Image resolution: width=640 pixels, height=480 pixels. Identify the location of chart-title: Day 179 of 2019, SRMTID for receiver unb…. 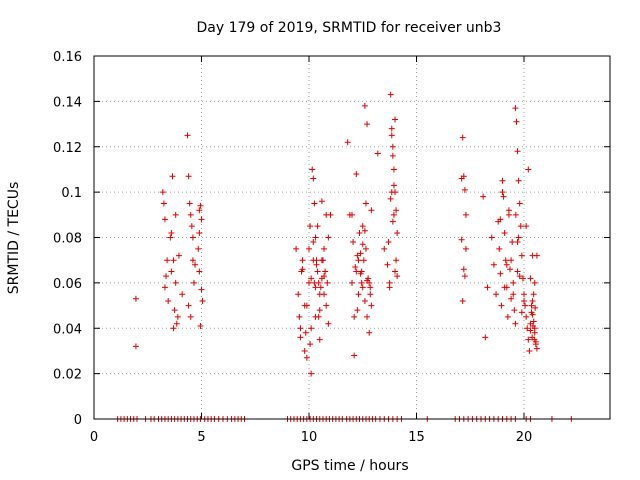
(349, 28).